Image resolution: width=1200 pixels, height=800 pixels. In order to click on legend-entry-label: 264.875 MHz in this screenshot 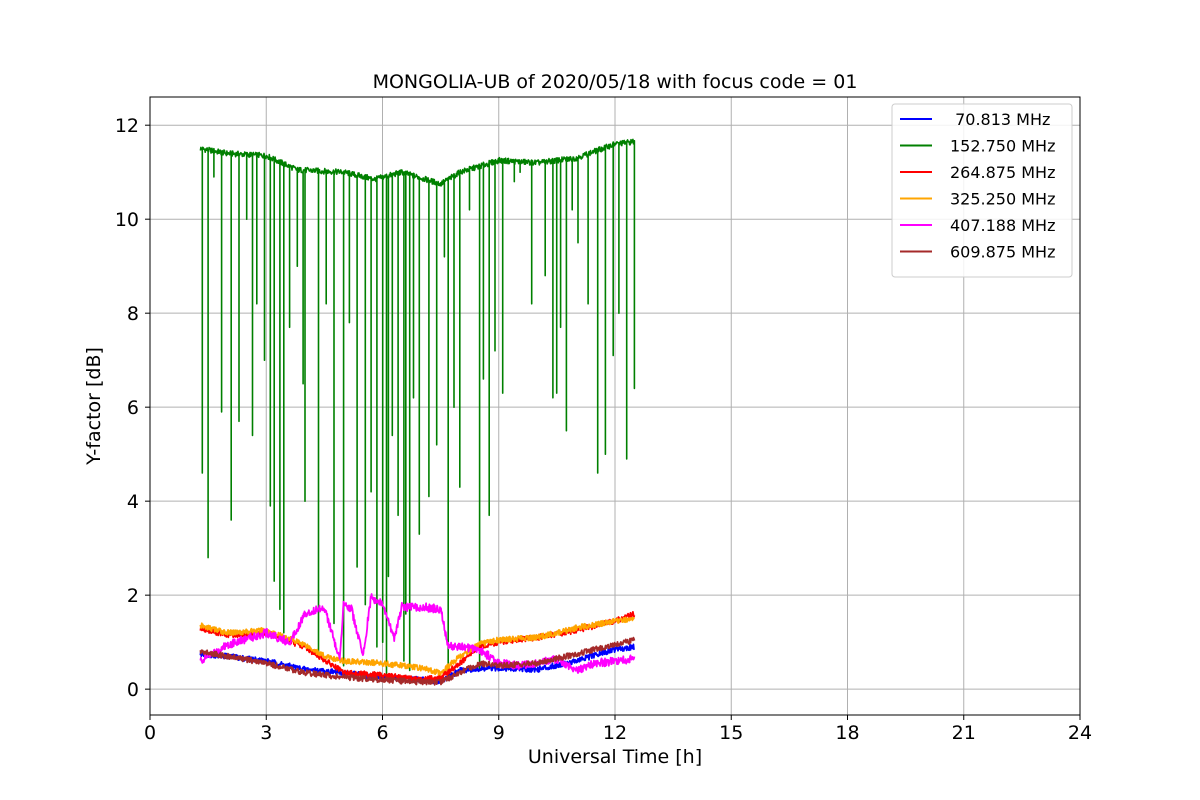, I will do `click(1002, 172)`.